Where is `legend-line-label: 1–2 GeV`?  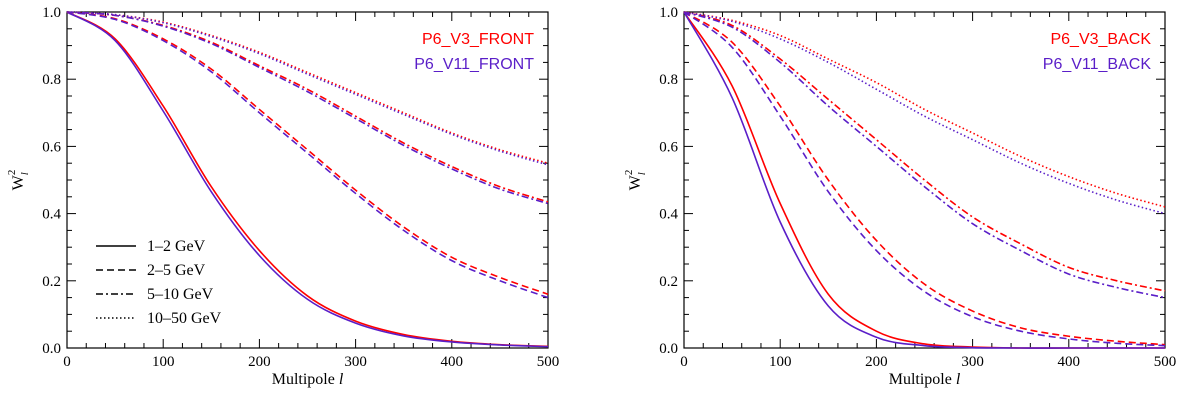
legend-line-label: 1–2 GeV is located at coordinates (176, 246).